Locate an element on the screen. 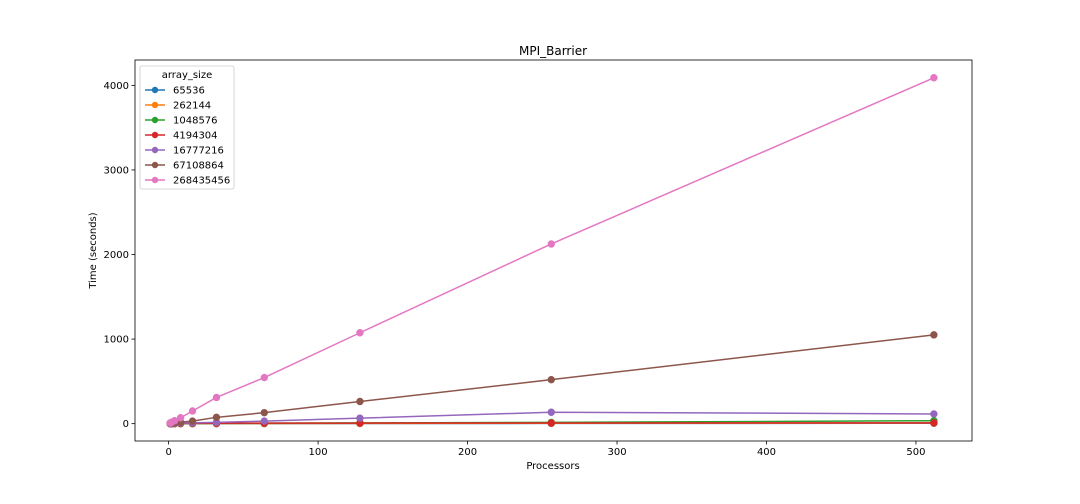  legend-label: 268435456 is located at coordinates (201, 181).